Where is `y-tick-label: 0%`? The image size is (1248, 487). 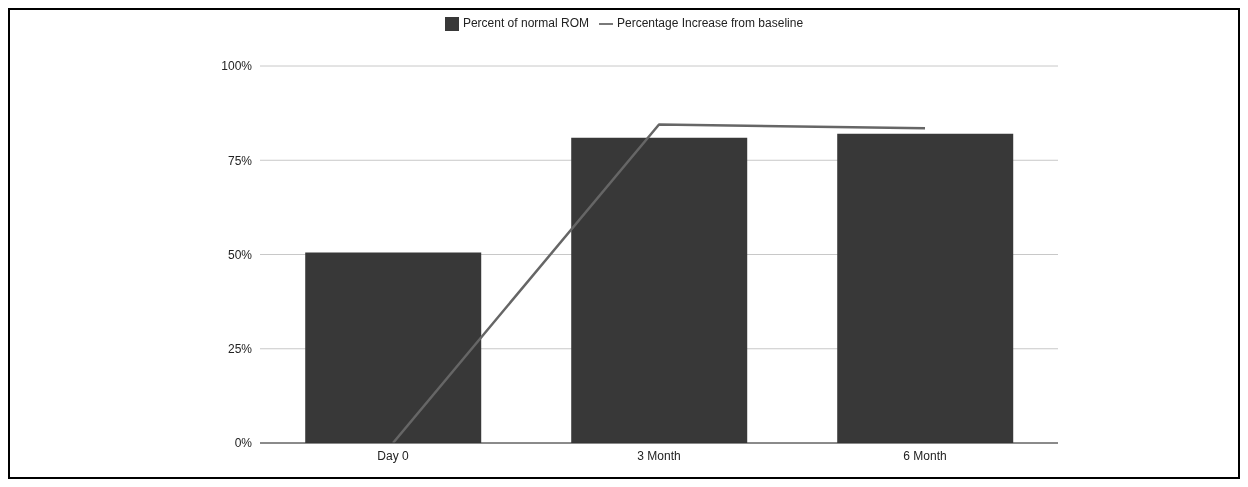
y-tick-label: 0% is located at coordinates (243, 443).